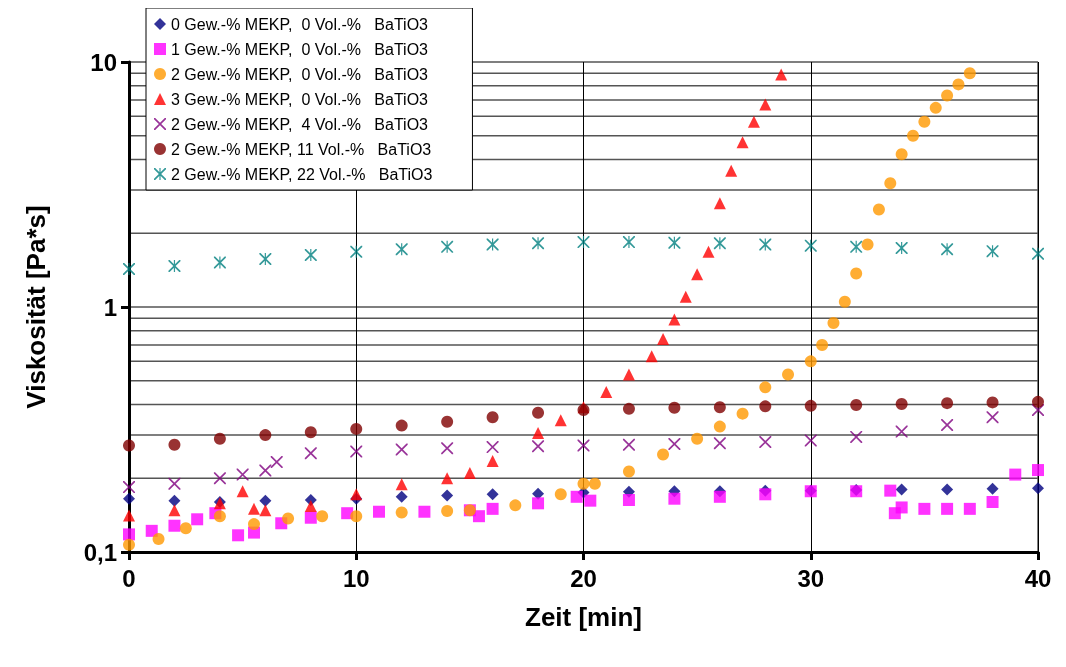  What do you see at coordinates (301, 149) in the screenshot?
I see `legend-label: 2 Gew.-% MEKP, 11 Vol.-% BaTiO3` at bounding box center [301, 149].